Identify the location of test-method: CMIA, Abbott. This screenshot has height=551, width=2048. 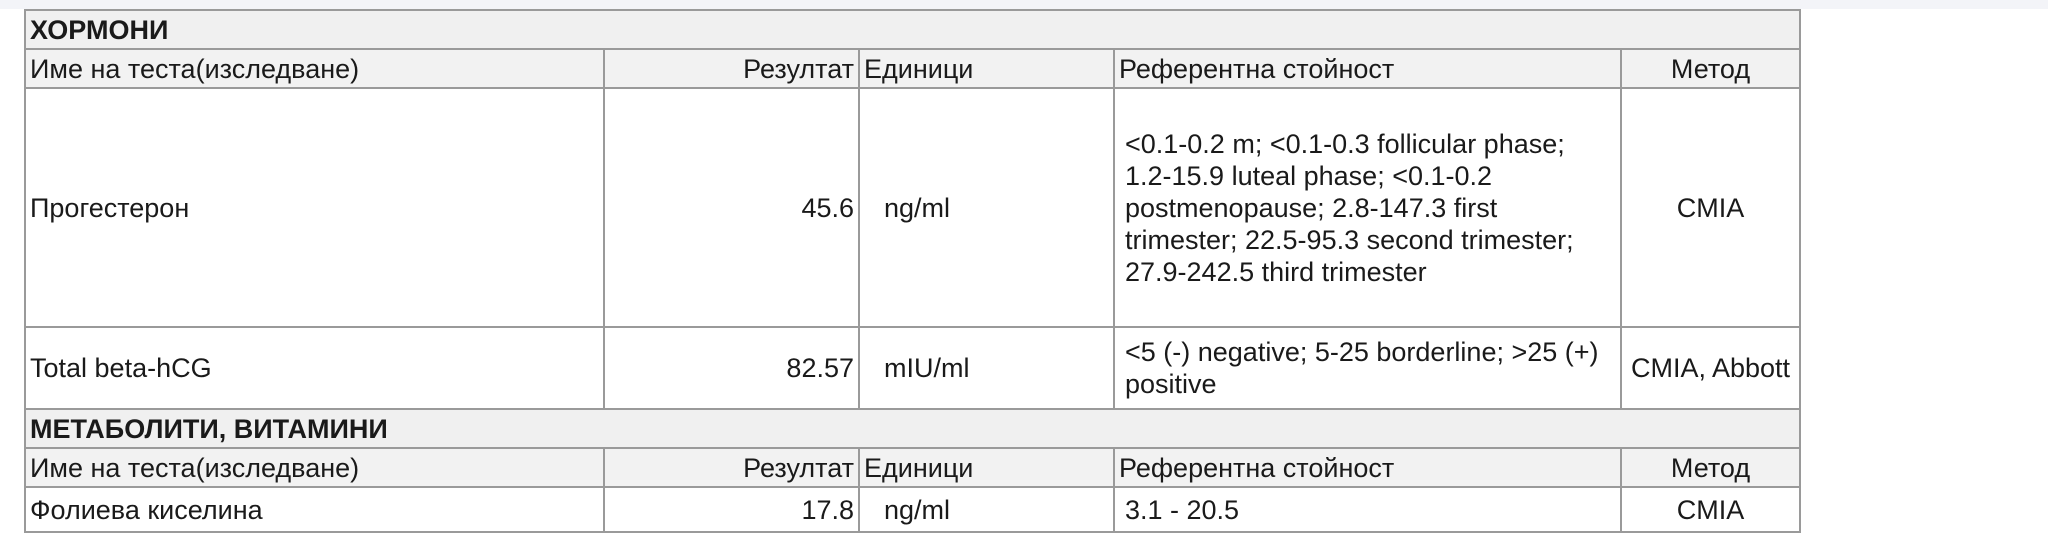
(1710, 368).